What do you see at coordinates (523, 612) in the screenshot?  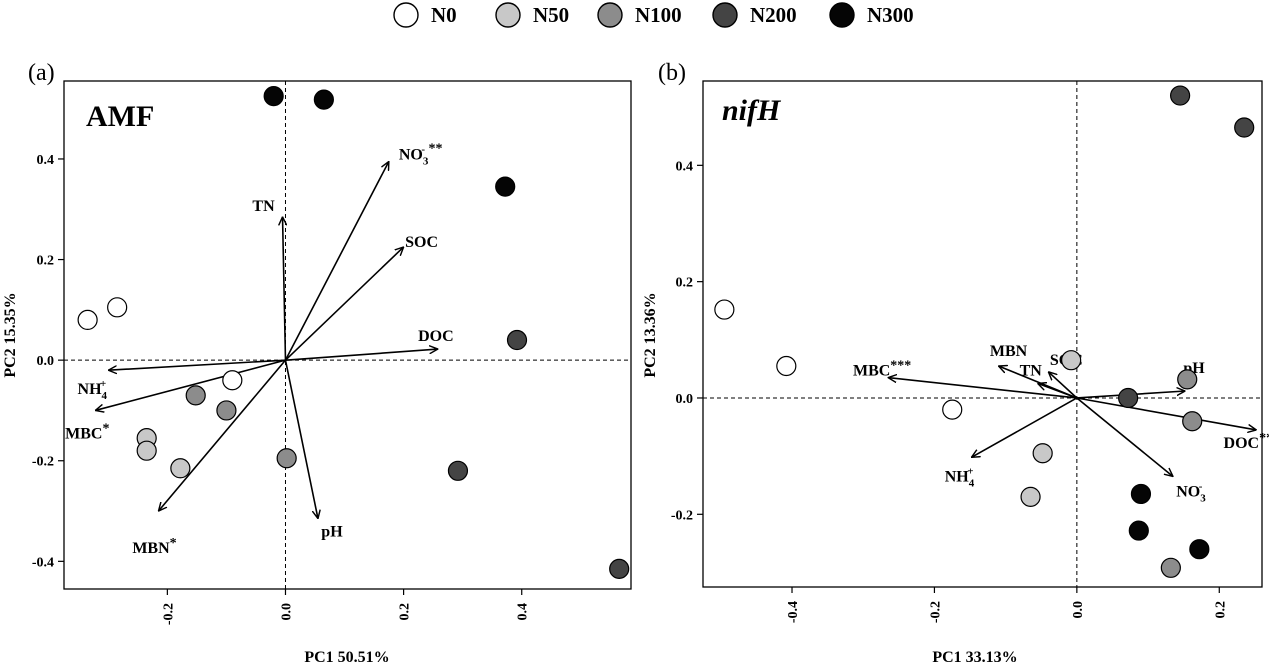 I see `x-tick-label: 0.4` at bounding box center [523, 612].